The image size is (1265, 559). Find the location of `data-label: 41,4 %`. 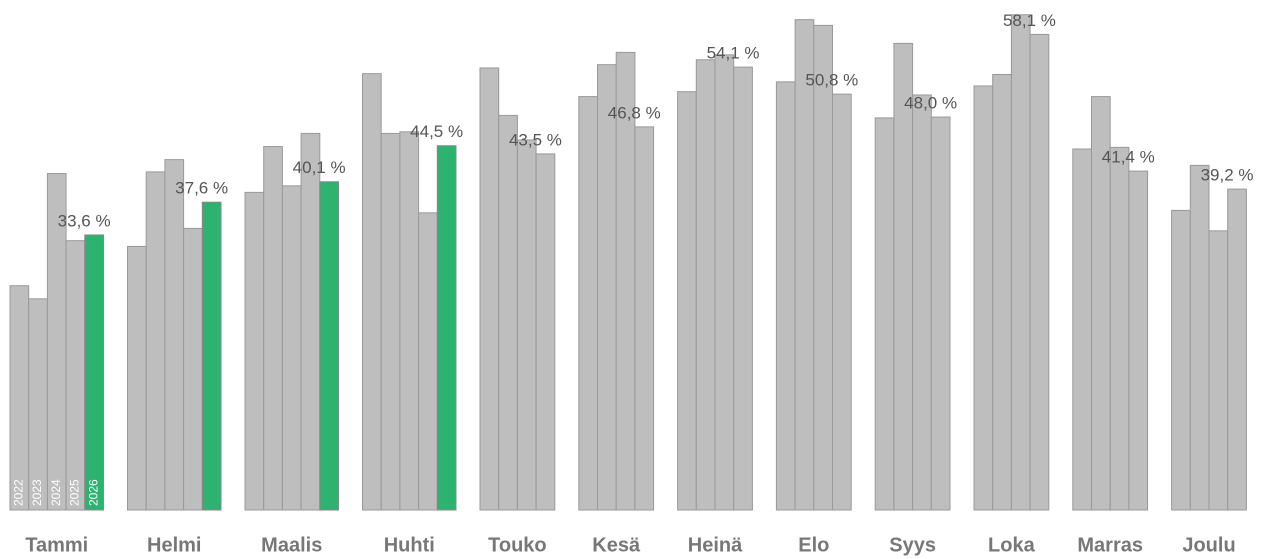

data-label: 41,4 % is located at coordinates (1128, 157).